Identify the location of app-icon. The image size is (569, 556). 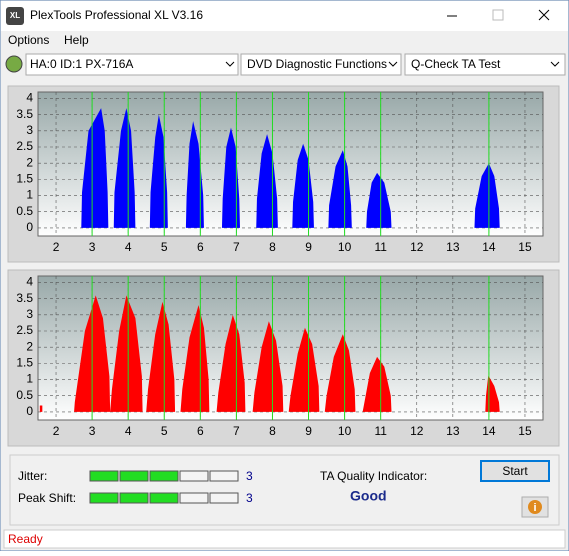
(15, 16).